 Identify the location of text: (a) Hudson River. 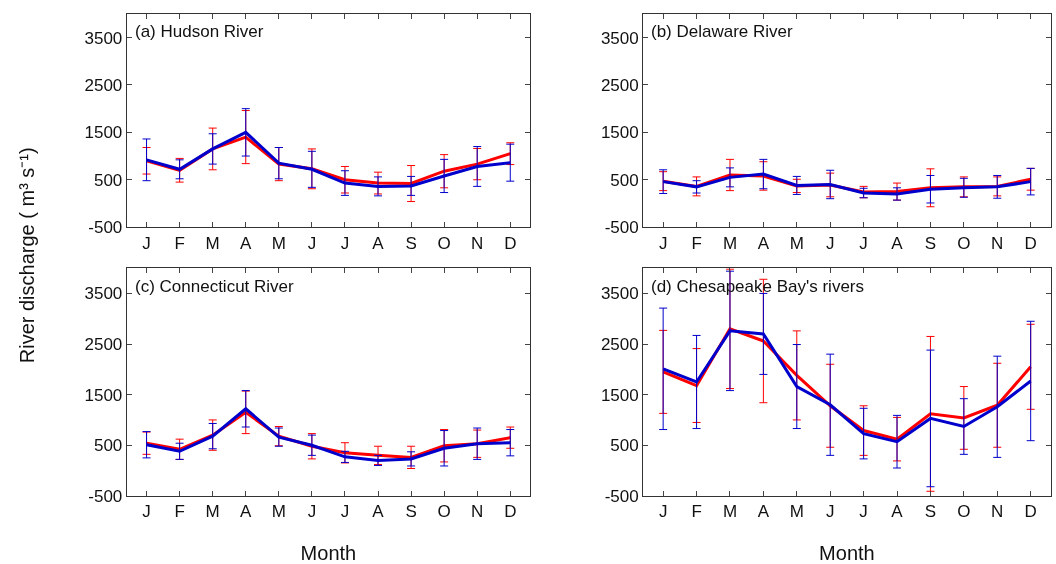
(199, 31).